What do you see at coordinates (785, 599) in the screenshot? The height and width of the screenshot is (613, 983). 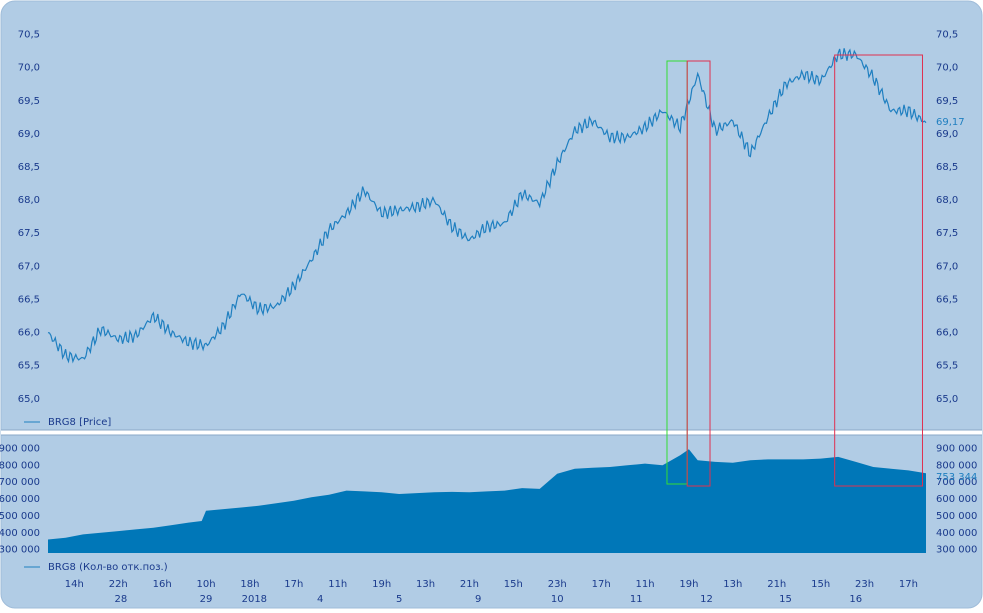 I see `x-tick-day: 15` at bounding box center [785, 599].